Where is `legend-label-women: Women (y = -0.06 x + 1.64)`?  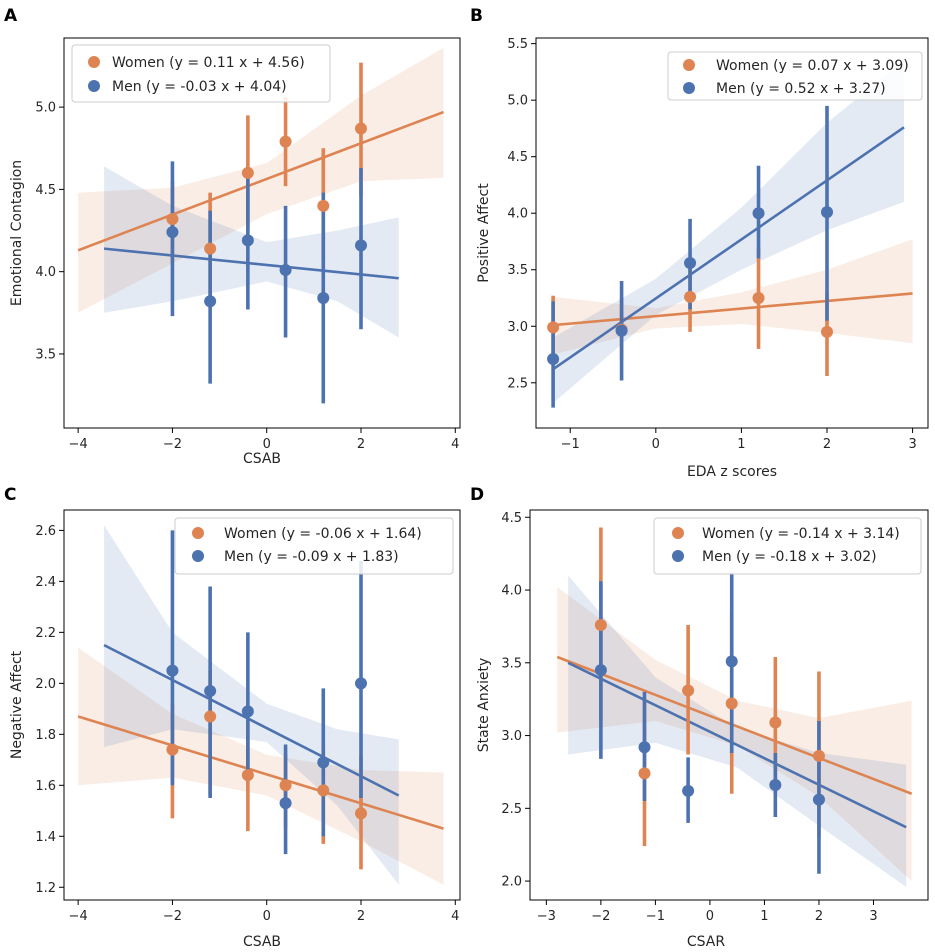
legend-label-women: Women (y = -0.06 x + 1.64) is located at coordinates (323, 534).